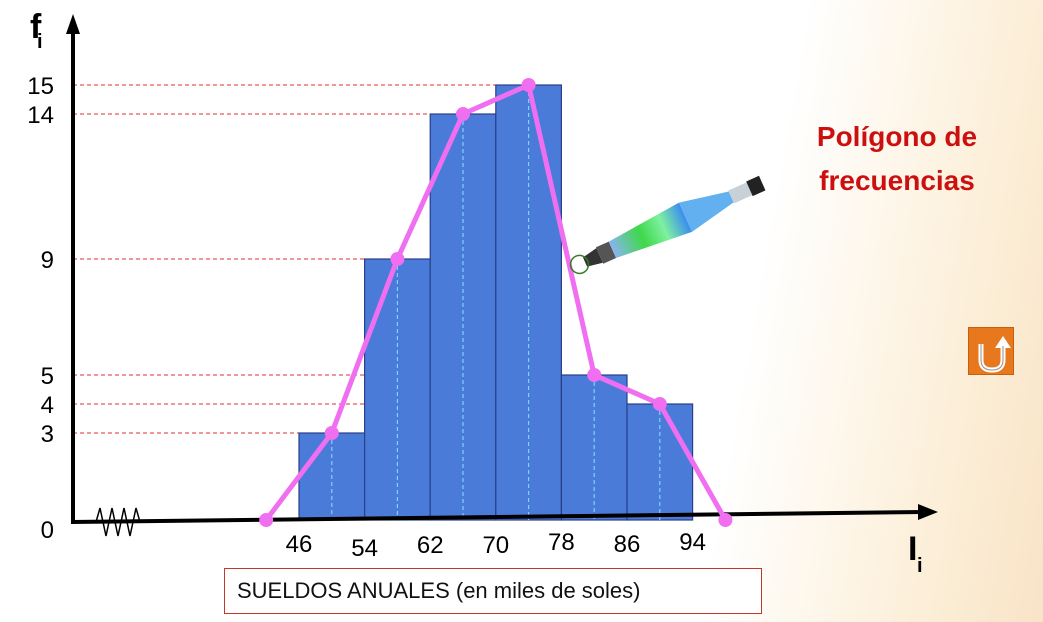  I want to click on x-axis, so click(496, 517).